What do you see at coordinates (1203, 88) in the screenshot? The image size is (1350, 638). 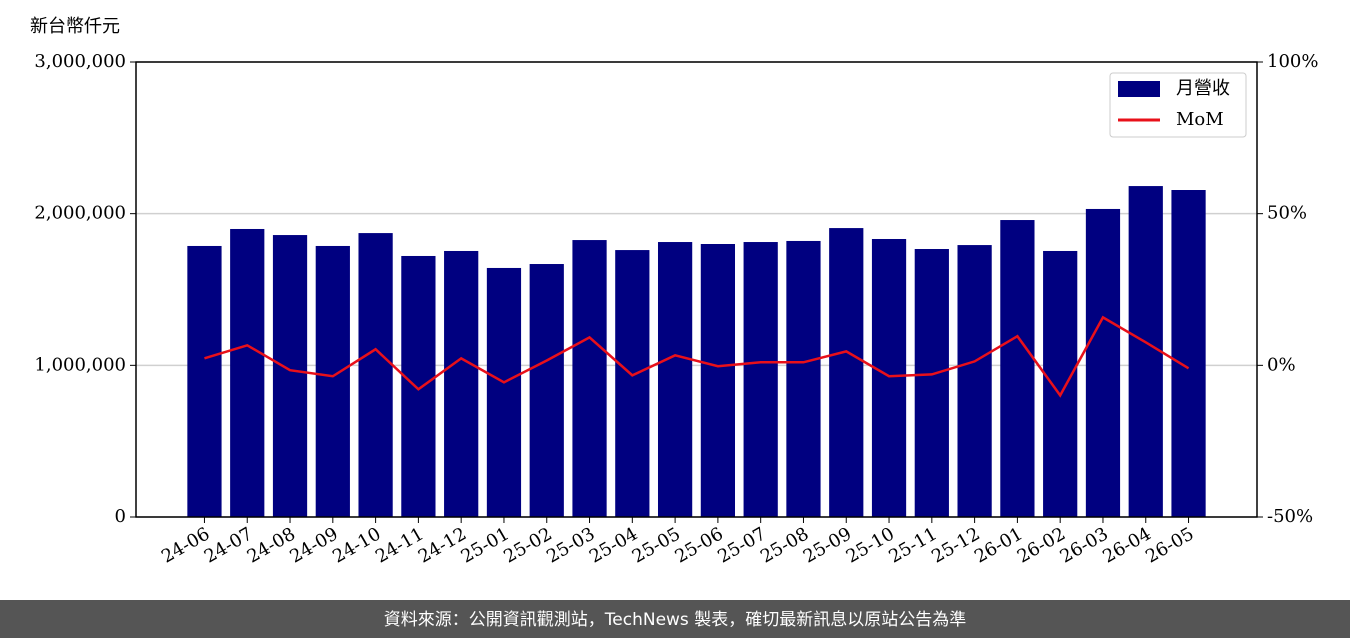 I see `legend-label: 月營收` at bounding box center [1203, 88].